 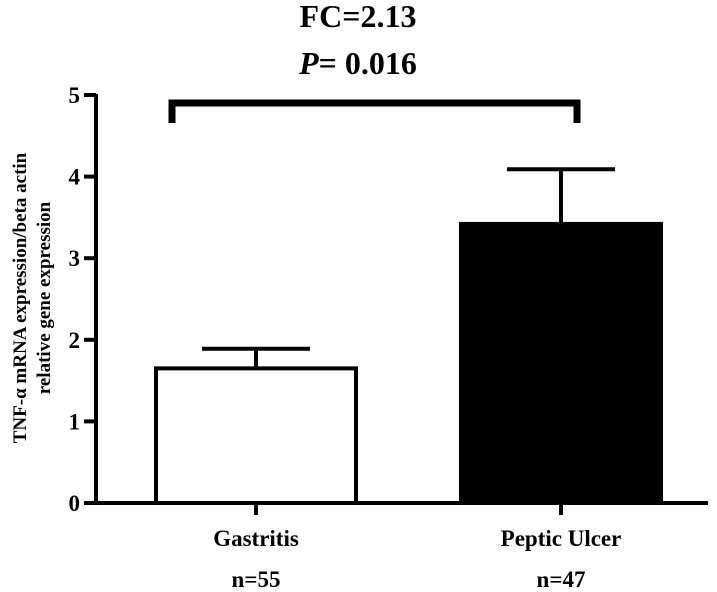 I want to click on y-tick-label: 2, so click(x=75, y=340).